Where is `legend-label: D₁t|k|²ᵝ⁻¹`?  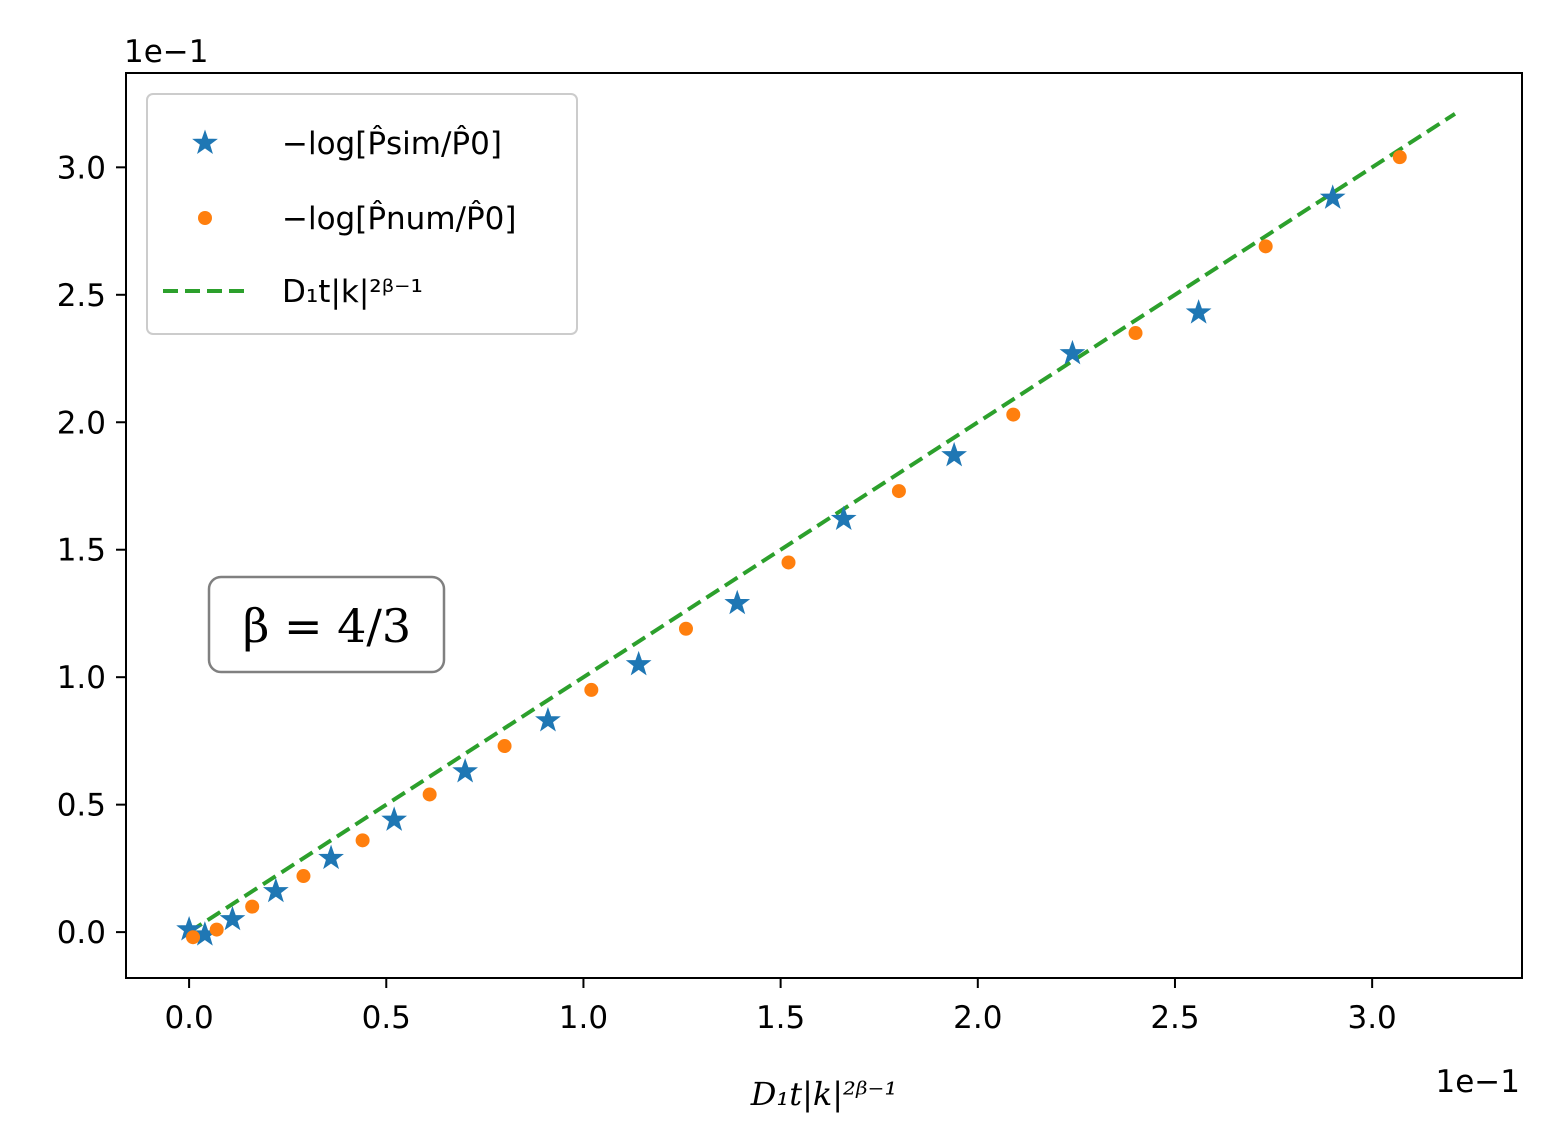
legend-label: D₁t|k|²ᵝ⁻¹ is located at coordinates (352, 292).